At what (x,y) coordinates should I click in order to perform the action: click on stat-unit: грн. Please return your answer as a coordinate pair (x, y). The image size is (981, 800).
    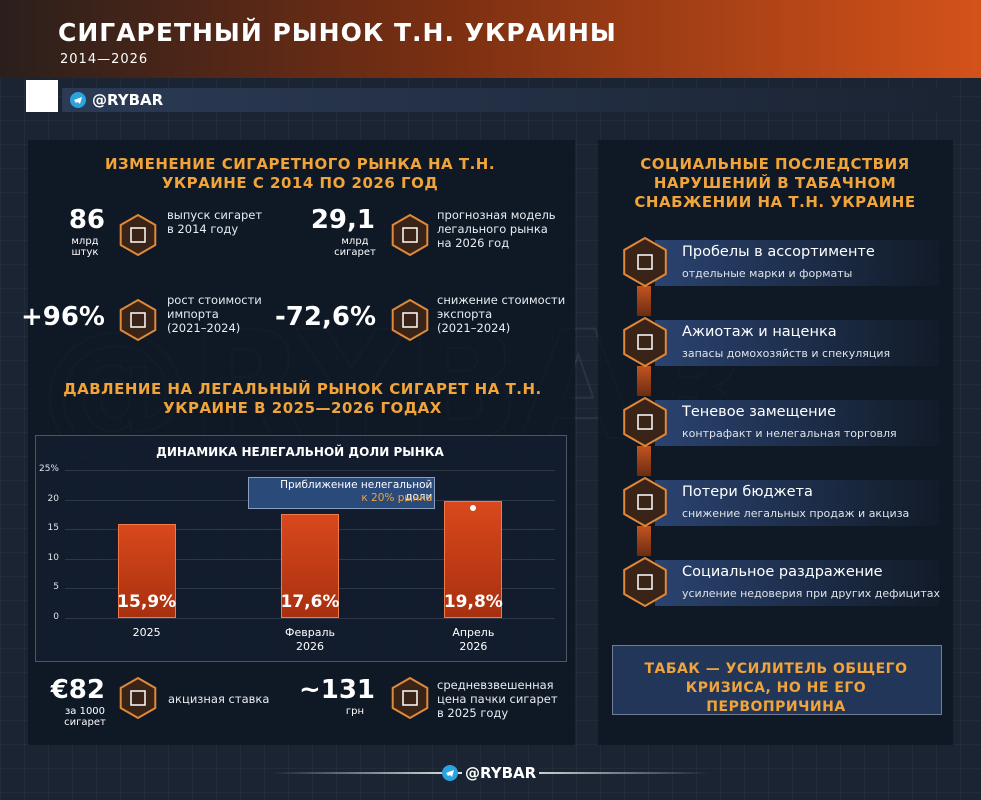
    Looking at the image, I should click on (355, 711).